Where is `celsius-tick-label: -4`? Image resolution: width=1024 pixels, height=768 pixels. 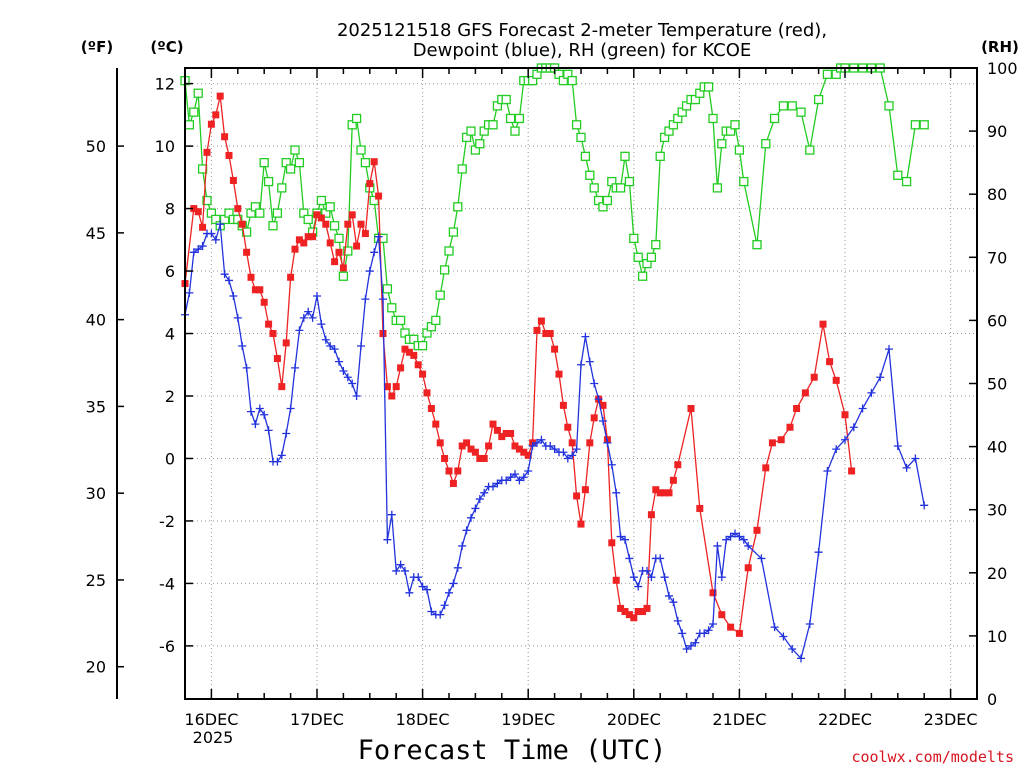 celsius-tick-label: -4 is located at coordinates (167, 583).